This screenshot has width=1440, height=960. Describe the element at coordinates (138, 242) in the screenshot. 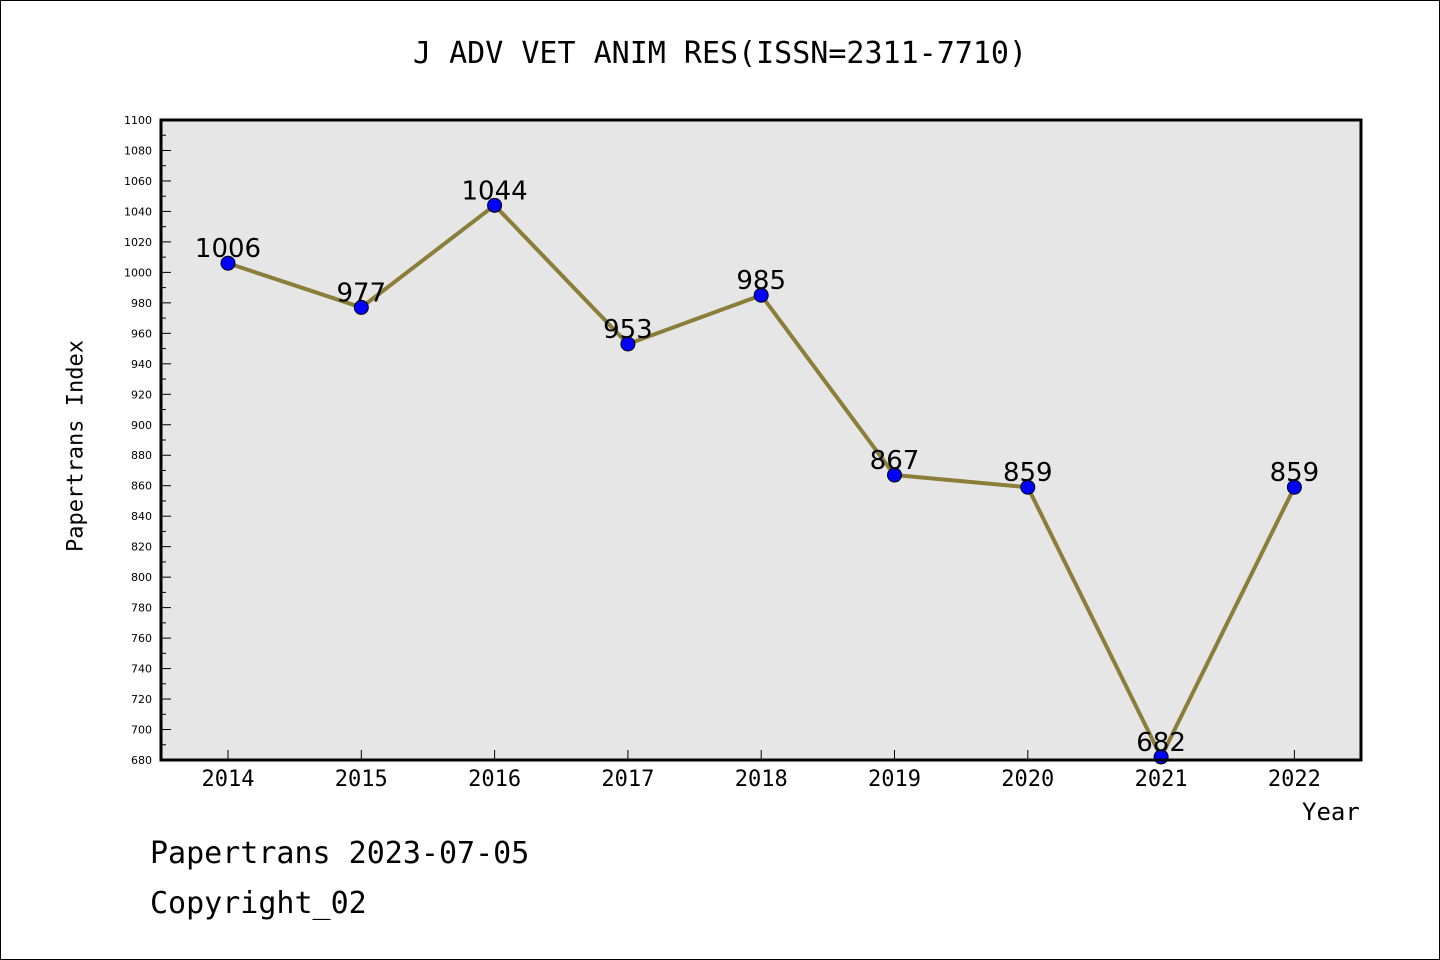

I see `y-tick-label: 1020` at that location.